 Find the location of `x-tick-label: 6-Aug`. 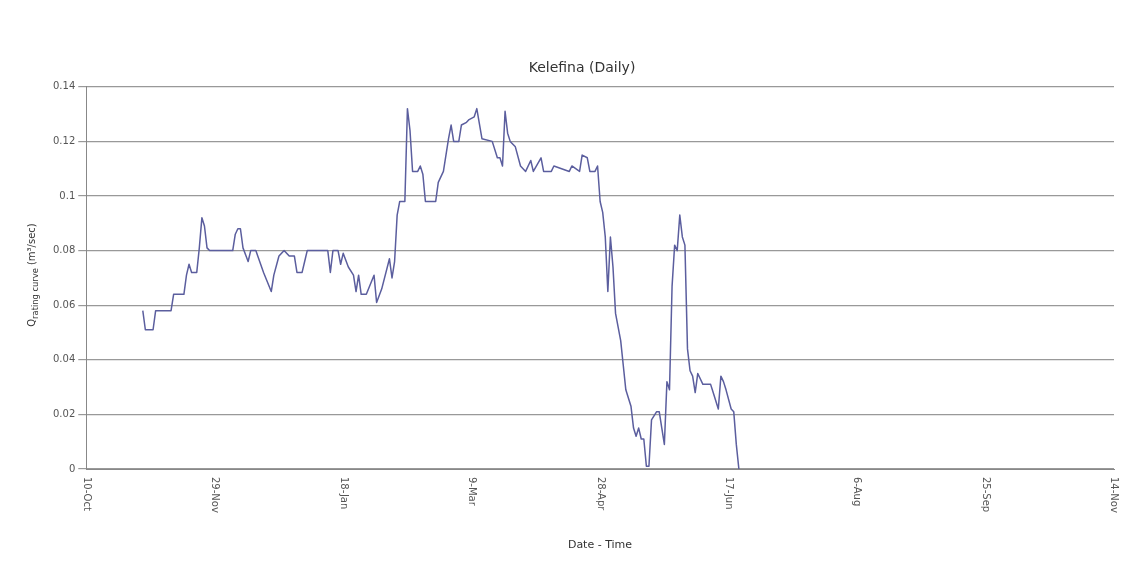

x-tick-label: 6-Aug is located at coordinates (858, 492).